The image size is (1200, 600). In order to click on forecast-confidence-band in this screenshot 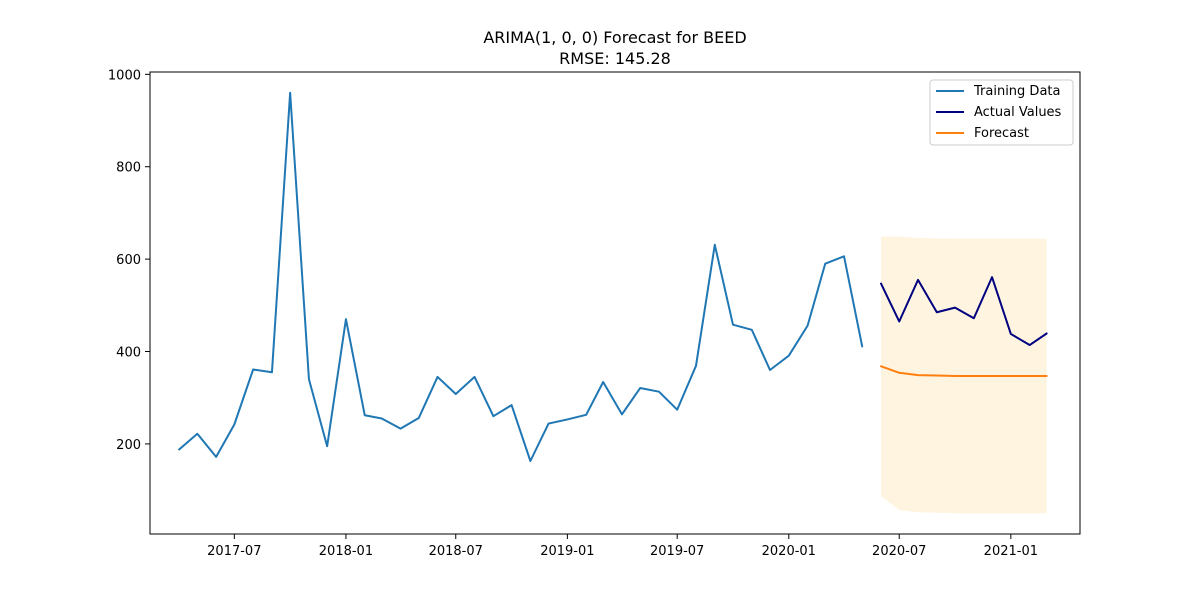, I will do `click(964, 375)`.